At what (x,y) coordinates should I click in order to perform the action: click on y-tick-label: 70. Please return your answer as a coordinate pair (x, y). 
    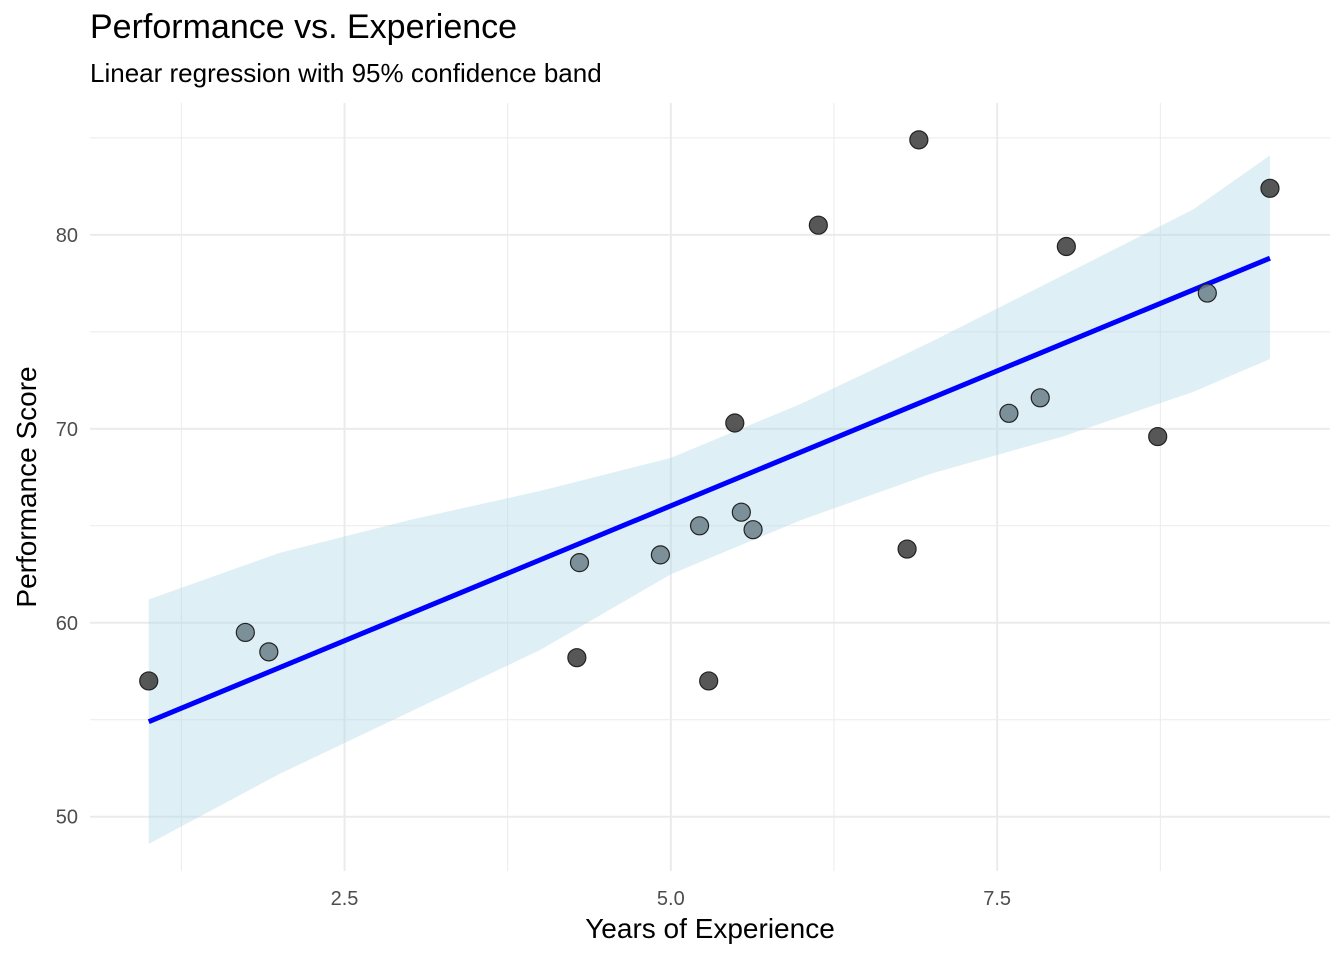
    Looking at the image, I should click on (67, 430).